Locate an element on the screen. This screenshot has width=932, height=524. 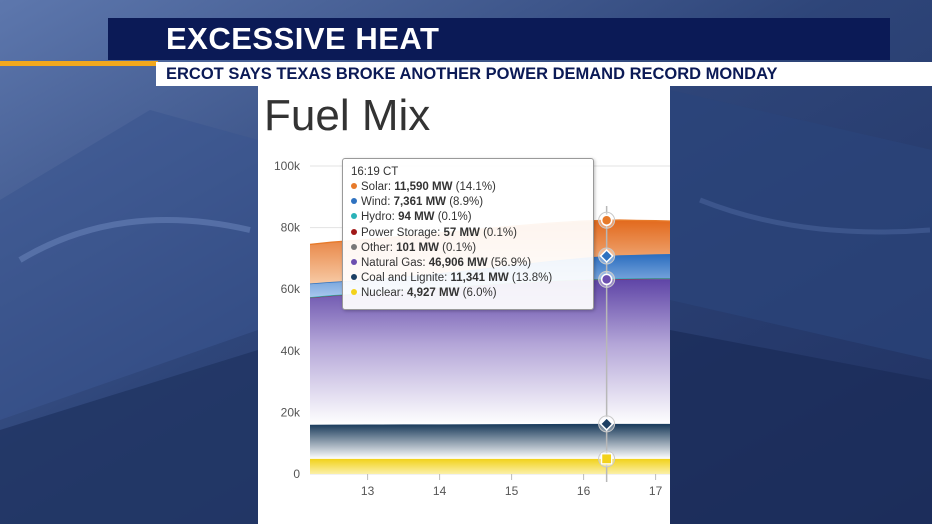
tooltip-series-name: Power Storage: is located at coordinates (402, 232).